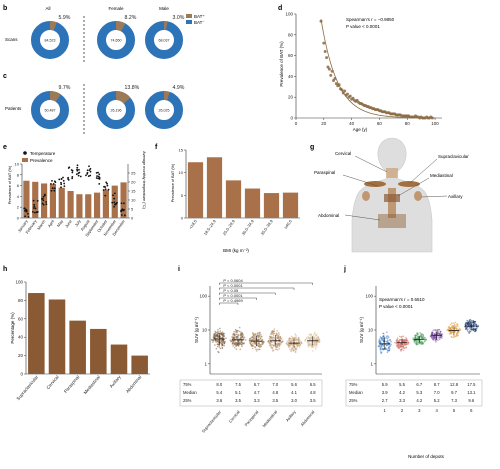  What do you see at coordinates (187, 384) in the screenshot?
I see `i-table-row-label: 75%` at bounding box center [187, 384].